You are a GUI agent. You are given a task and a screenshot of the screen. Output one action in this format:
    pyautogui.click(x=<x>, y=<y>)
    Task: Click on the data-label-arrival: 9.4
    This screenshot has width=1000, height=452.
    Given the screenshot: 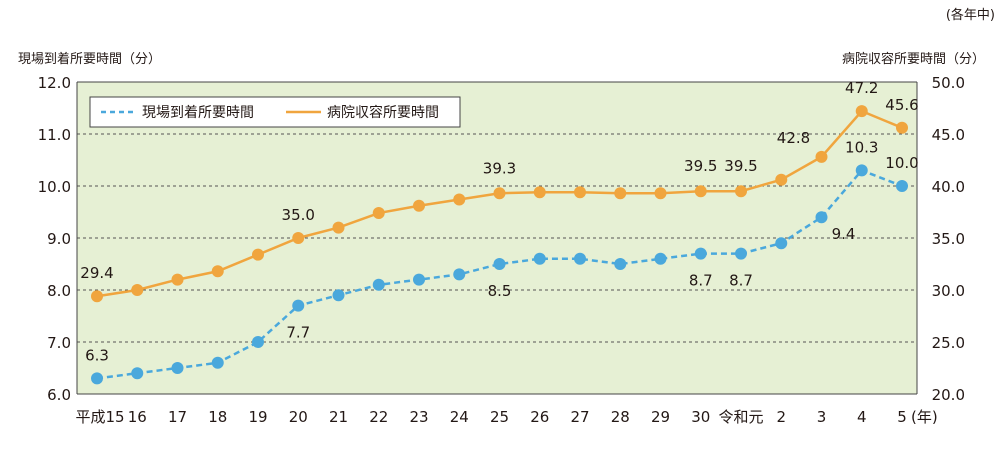 What is the action you would take?
    pyautogui.click(x=844, y=234)
    